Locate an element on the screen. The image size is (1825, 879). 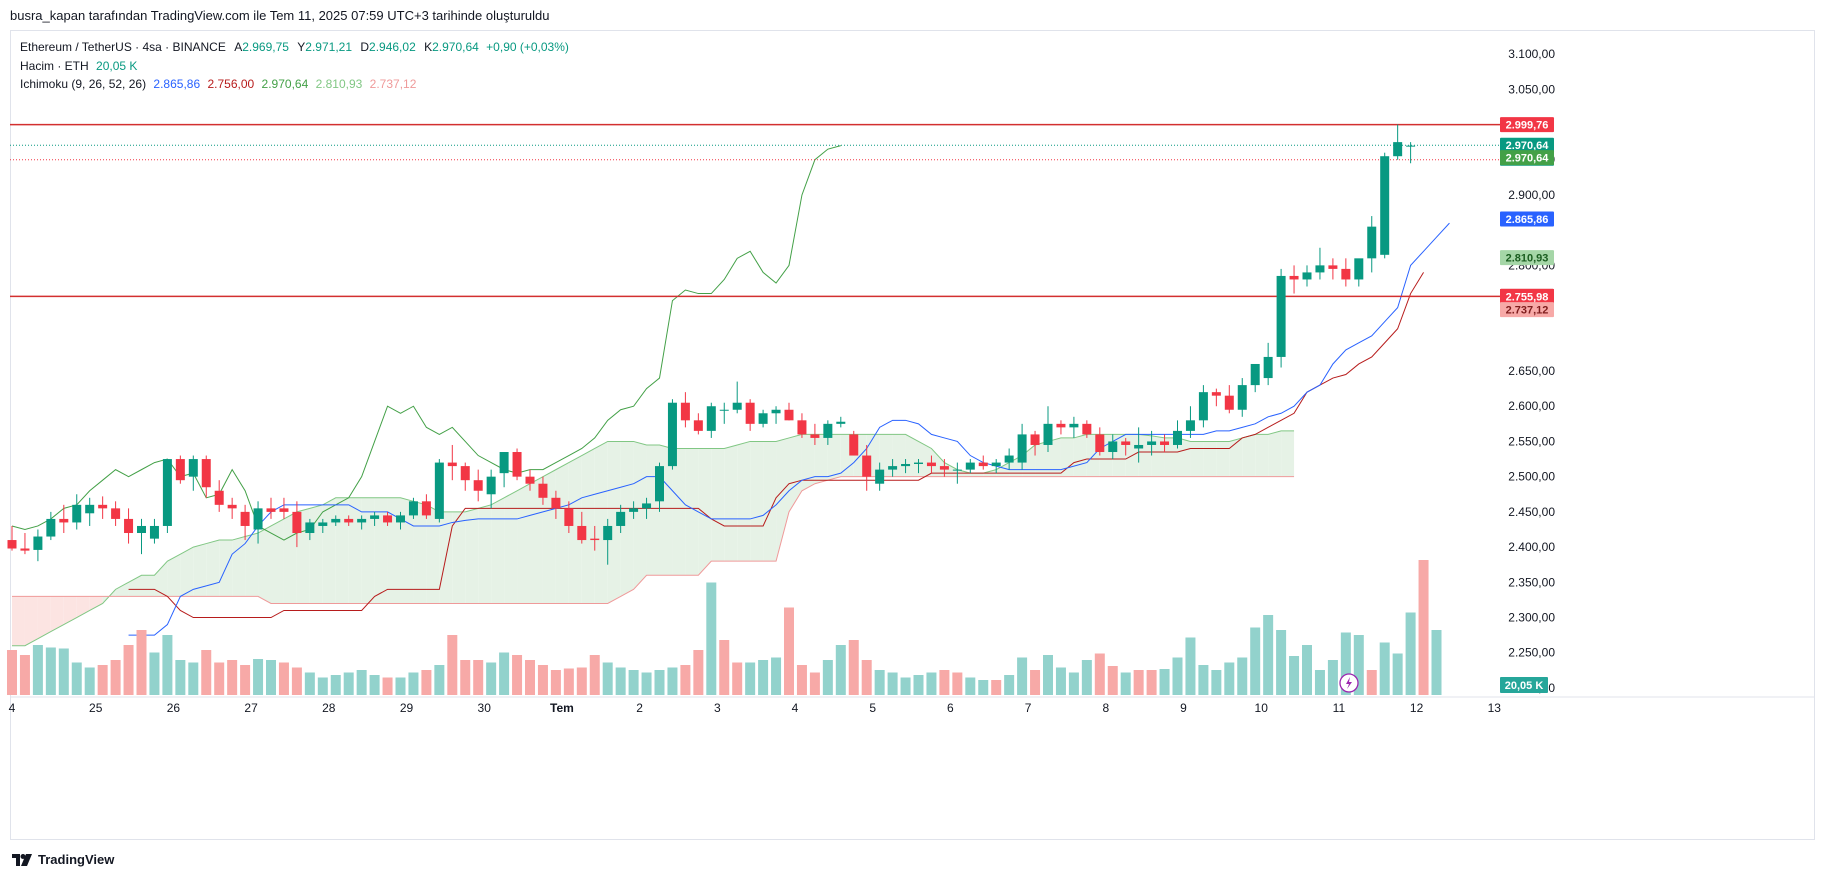
x-tick-label: 12 is located at coordinates (1417, 708).